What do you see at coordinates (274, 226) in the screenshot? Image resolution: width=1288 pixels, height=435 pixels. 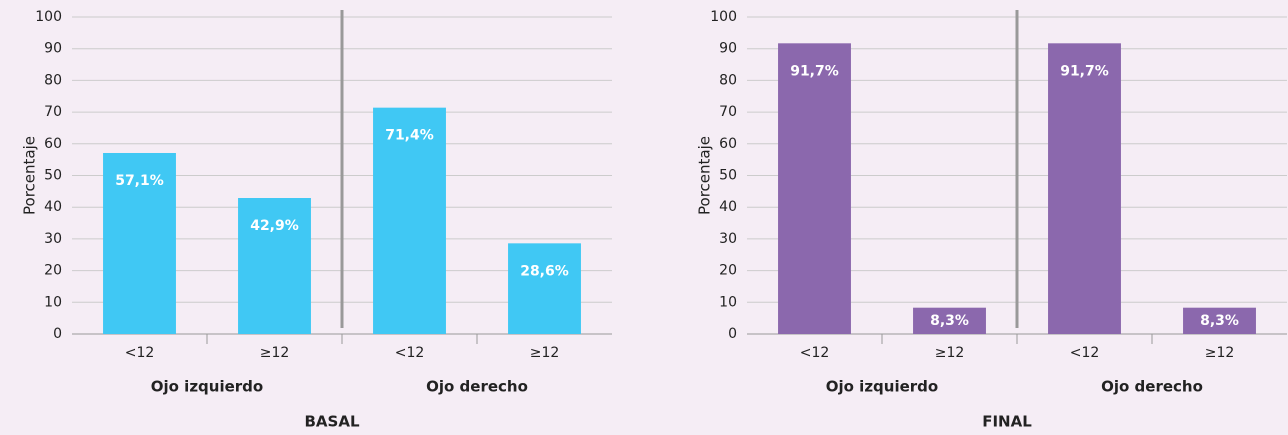 I see `value-label: 42,9%` at bounding box center [274, 226].